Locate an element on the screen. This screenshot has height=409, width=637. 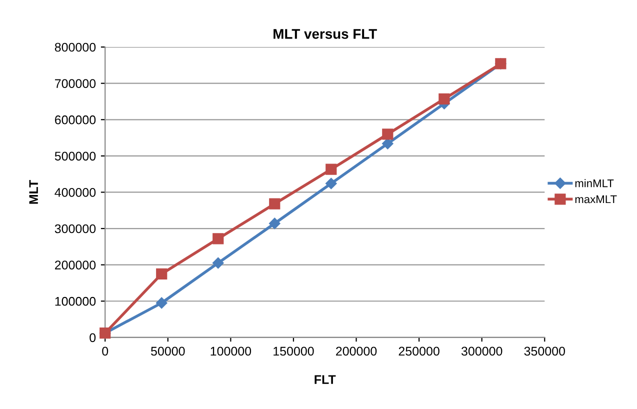
x-tick-label: 250000 is located at coordinates (419, 351).